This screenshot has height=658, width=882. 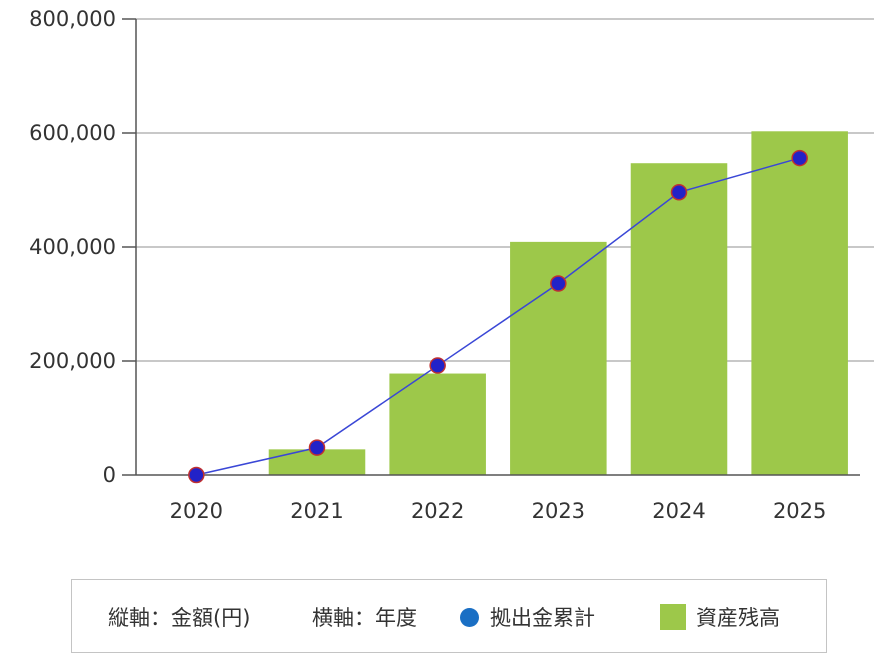 I want to click on legend-bar-swatch-icon, so click(x=673, y=617).